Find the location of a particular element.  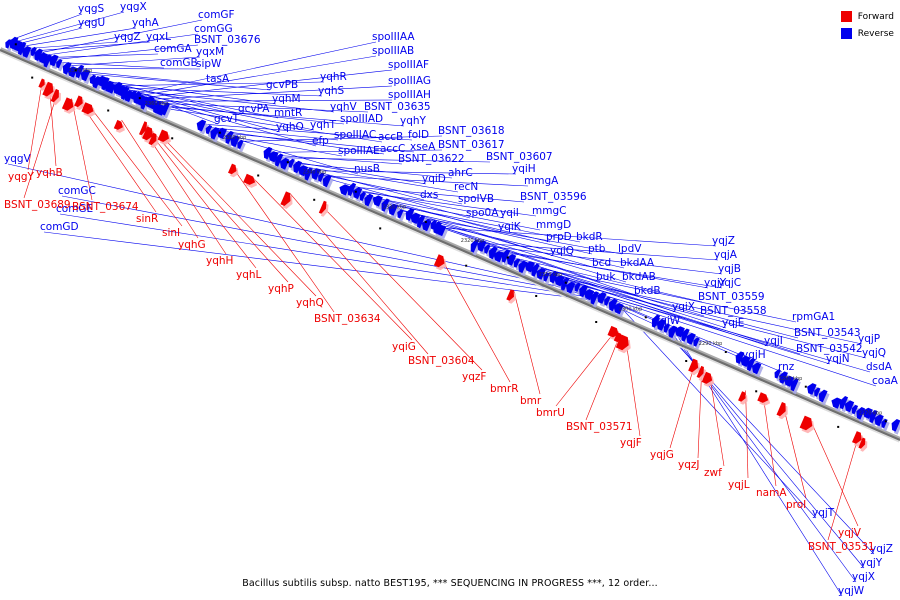

kbp-tick-label: 2320 kbp is located at coordinates (473, 241).